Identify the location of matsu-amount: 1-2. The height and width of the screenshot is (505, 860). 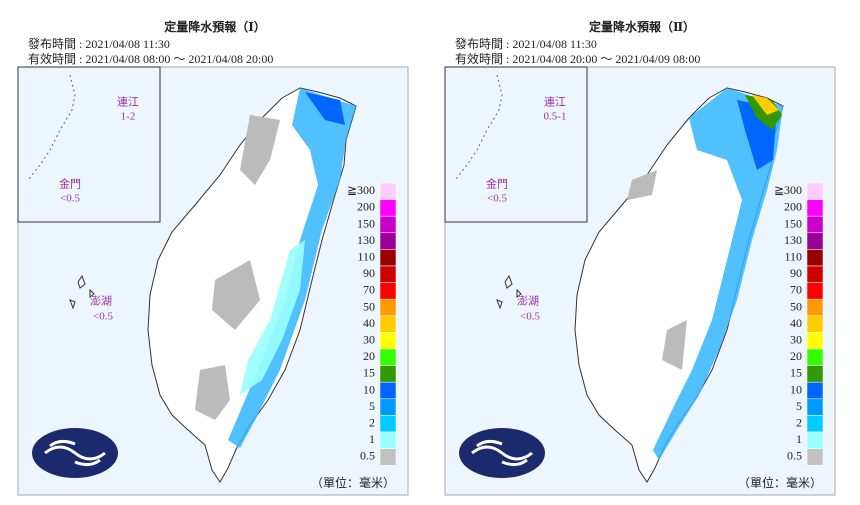
(128, 117).